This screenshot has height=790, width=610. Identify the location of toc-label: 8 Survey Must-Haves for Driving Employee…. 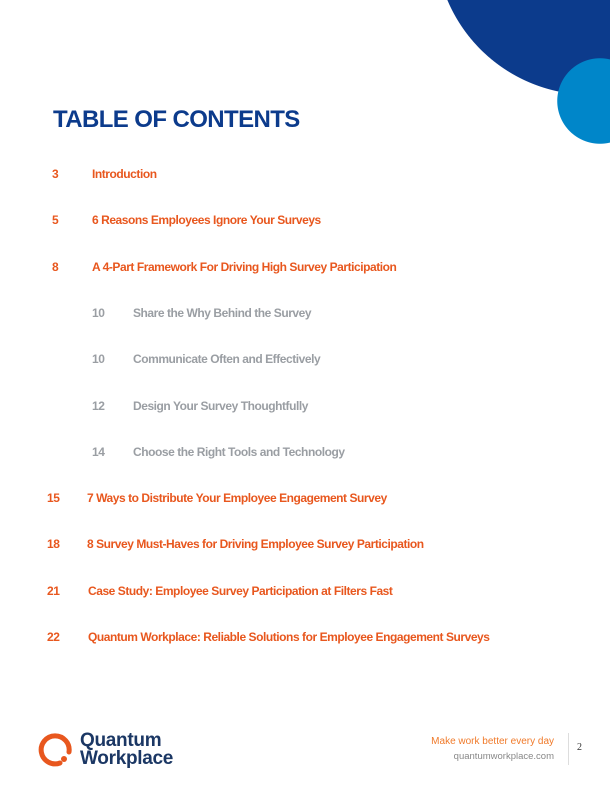
(255, 544).